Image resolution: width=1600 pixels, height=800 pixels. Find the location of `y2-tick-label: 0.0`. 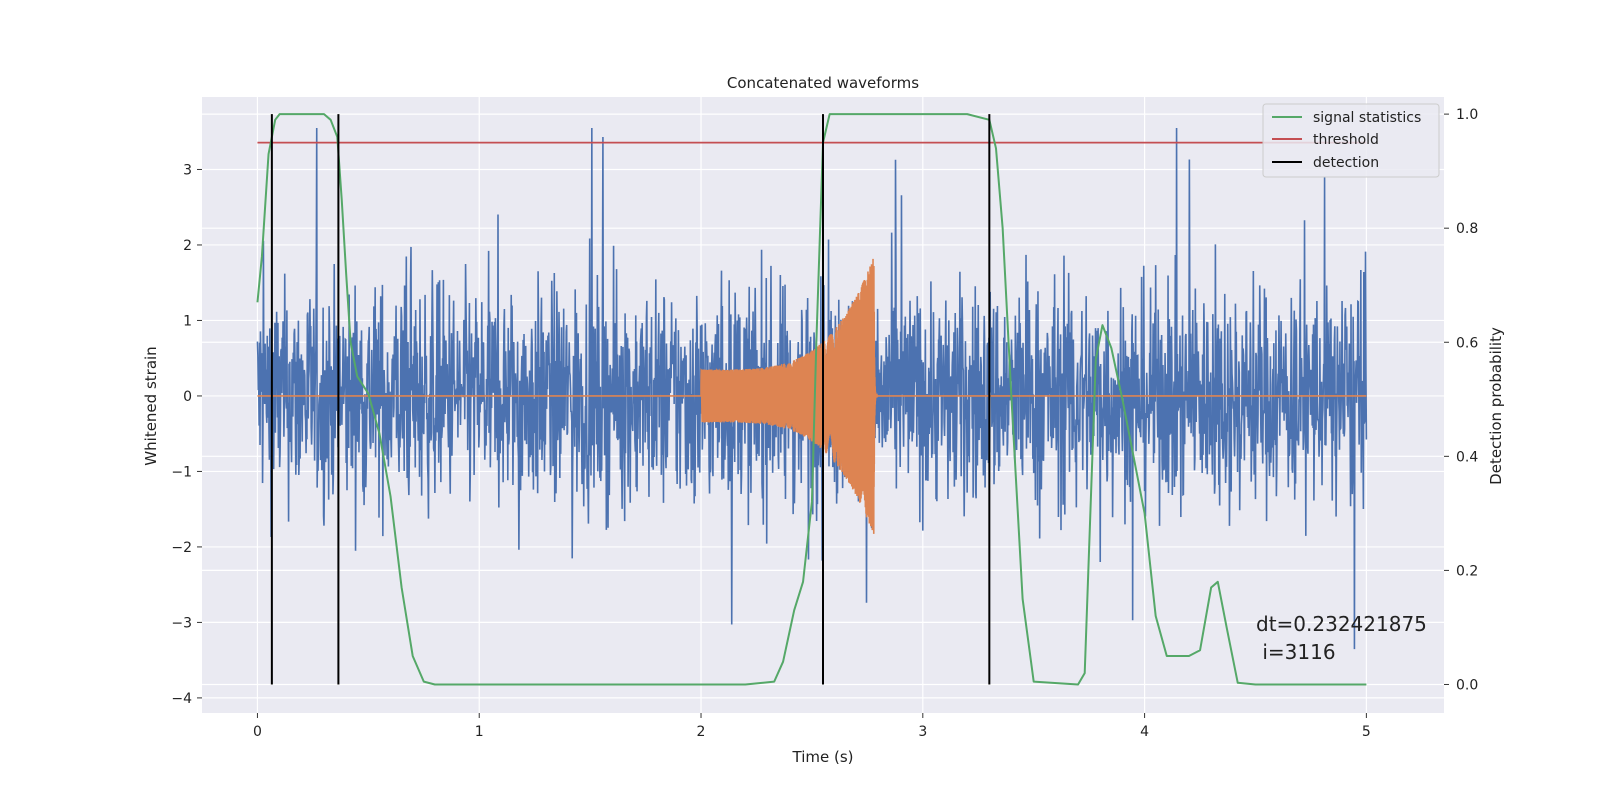

y2-tick-label: 0.0 is located at coordinates (1467, 685).